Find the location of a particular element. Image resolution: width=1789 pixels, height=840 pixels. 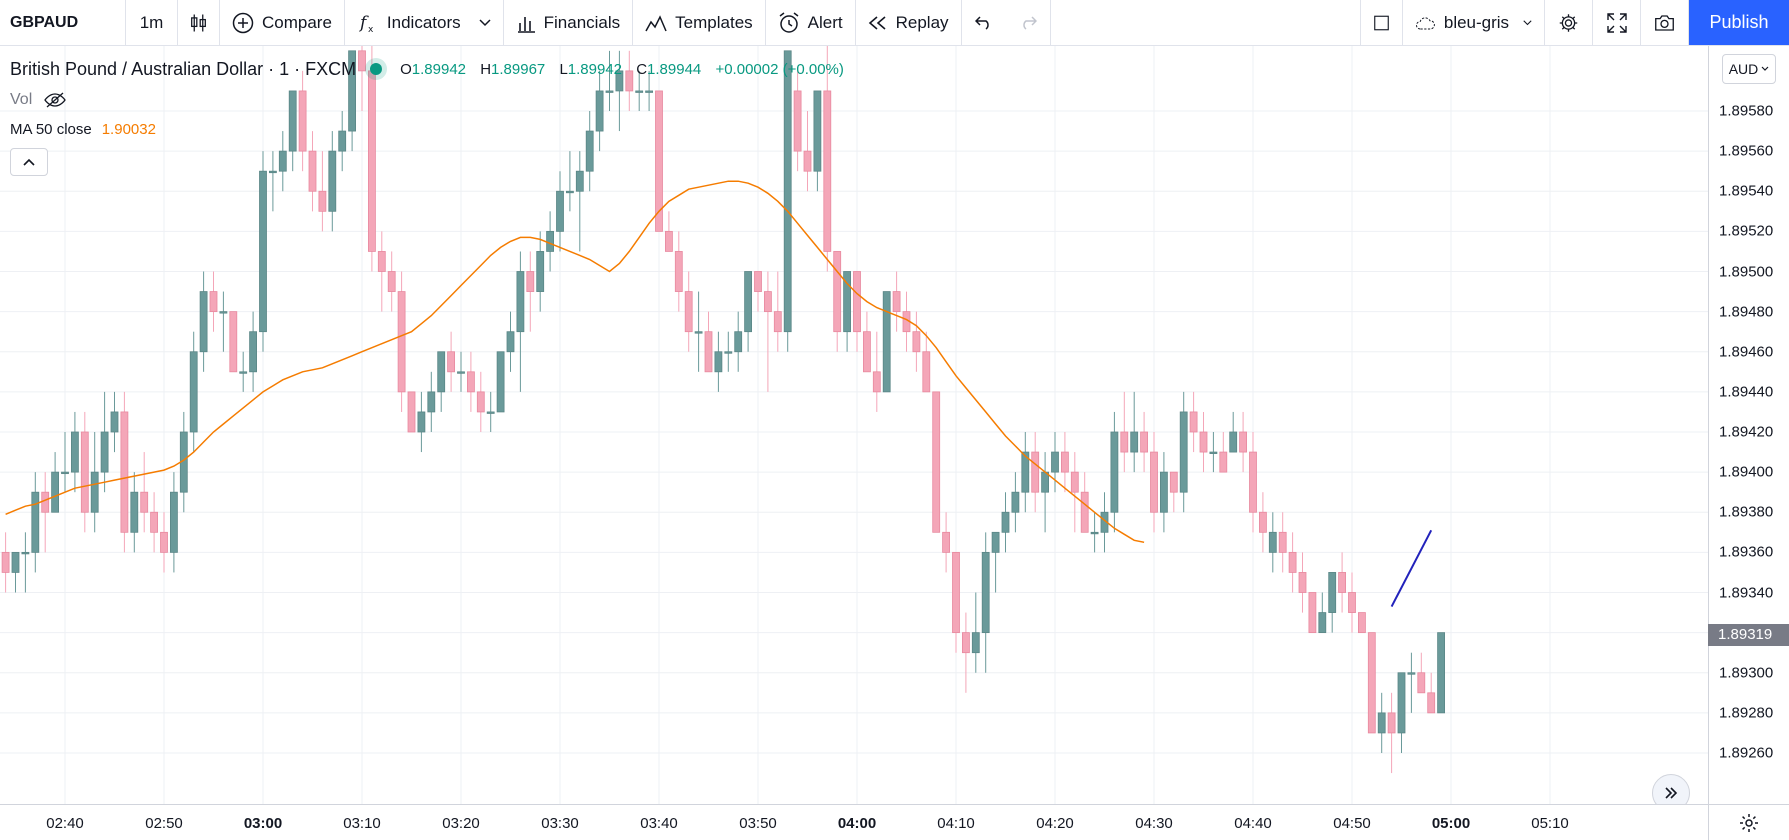

layout-name-button: bleu-gris is located at coordinates (1474, 22).